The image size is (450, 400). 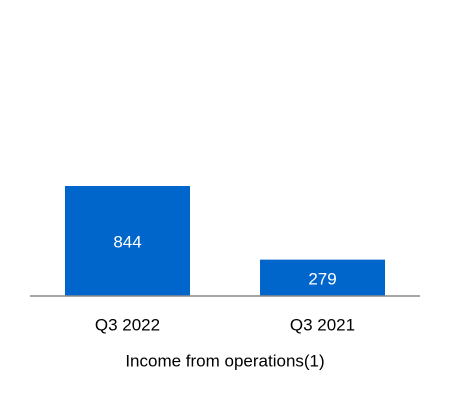 I want to click on x-tick-label: Q3 2021, so click(x=322, y=324).